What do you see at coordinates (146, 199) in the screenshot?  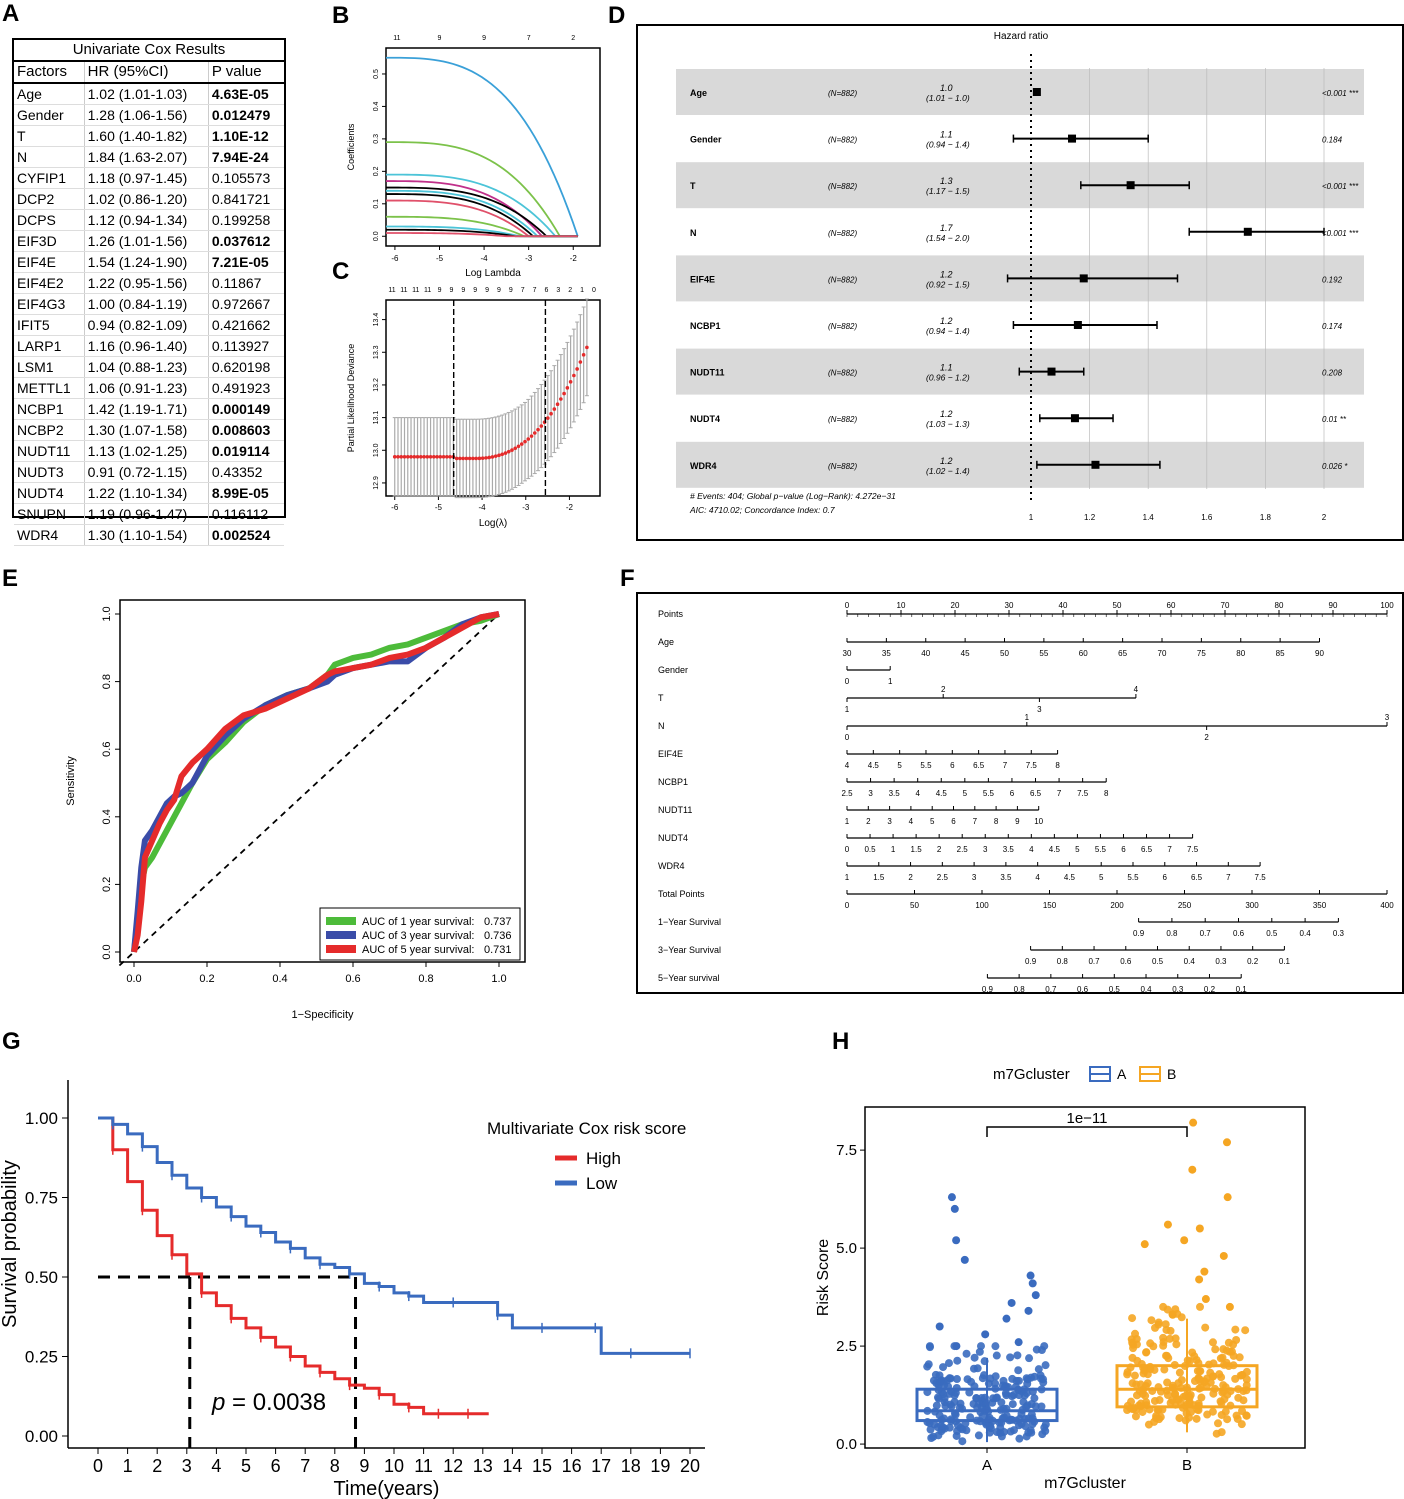 I see `hr-cell: 1.02 (0.86-1.20)` at bounding box center [146, 199].